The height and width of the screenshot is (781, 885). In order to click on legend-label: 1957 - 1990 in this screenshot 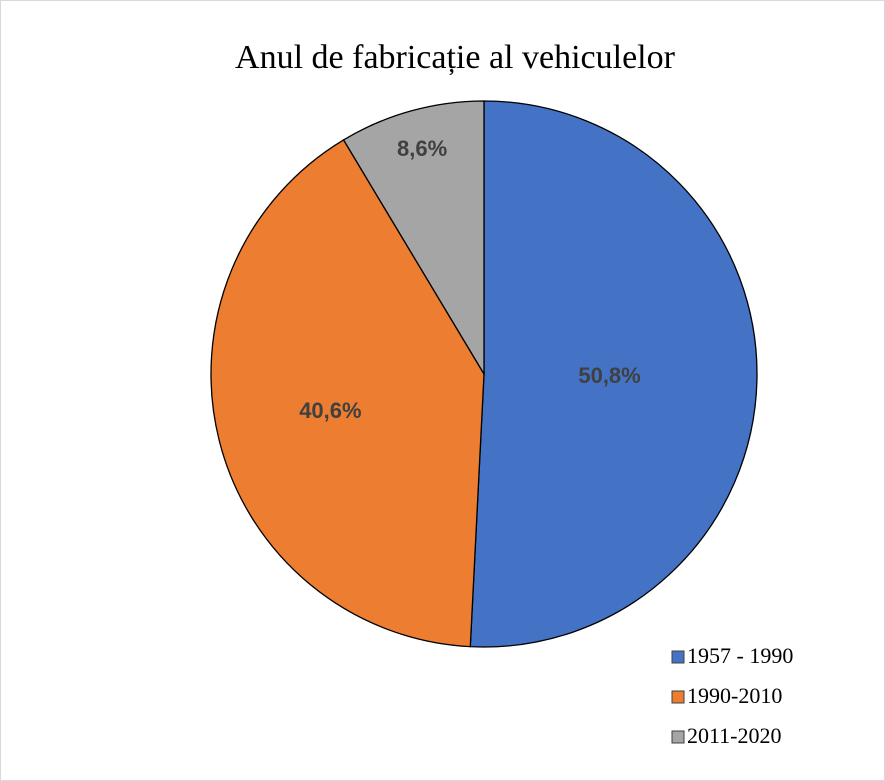, I will do `click(740, 655)`.